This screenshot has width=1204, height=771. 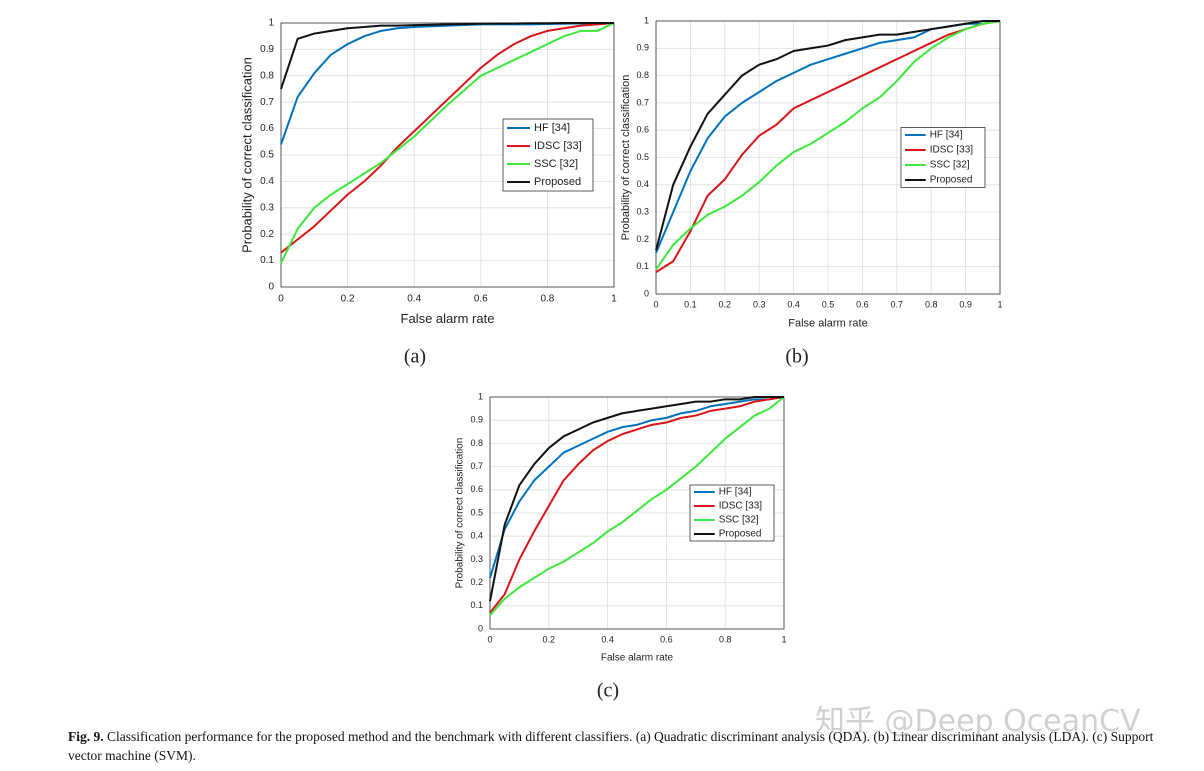 I want to click on x-tick-label: 0.5, so click(x=828, y=304).